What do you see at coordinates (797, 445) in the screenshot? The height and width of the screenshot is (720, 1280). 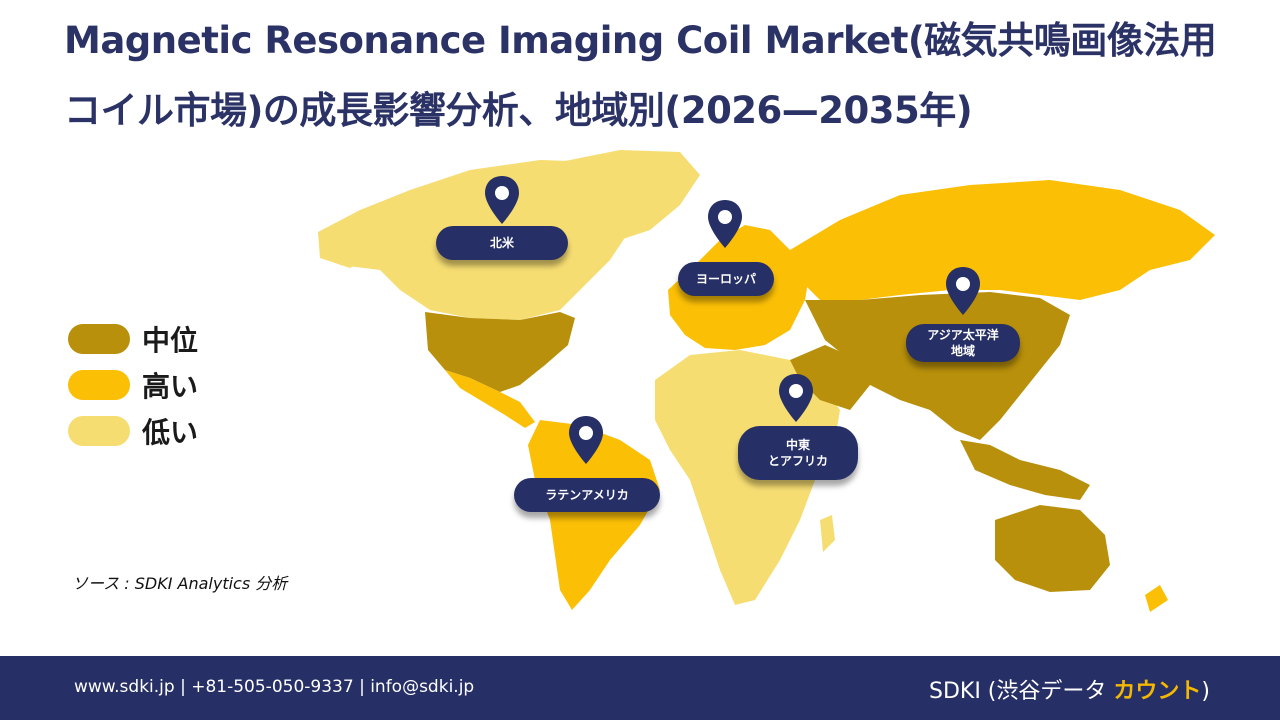 I see `region-text-mea-1: 中東` at bounding box center [797, 445].